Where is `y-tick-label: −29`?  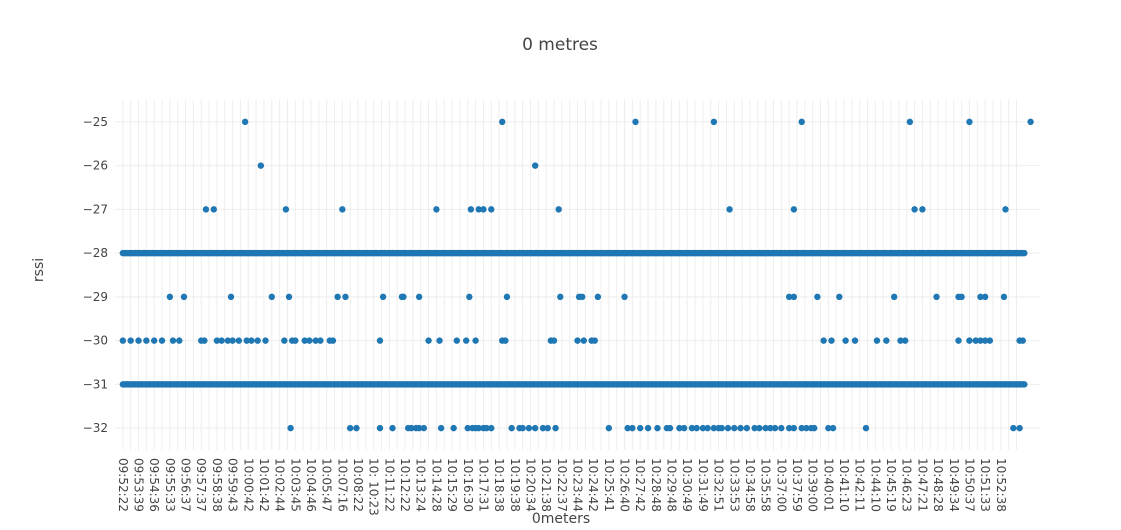
y-tick-label: −29 is located at coordinates (95, 297).